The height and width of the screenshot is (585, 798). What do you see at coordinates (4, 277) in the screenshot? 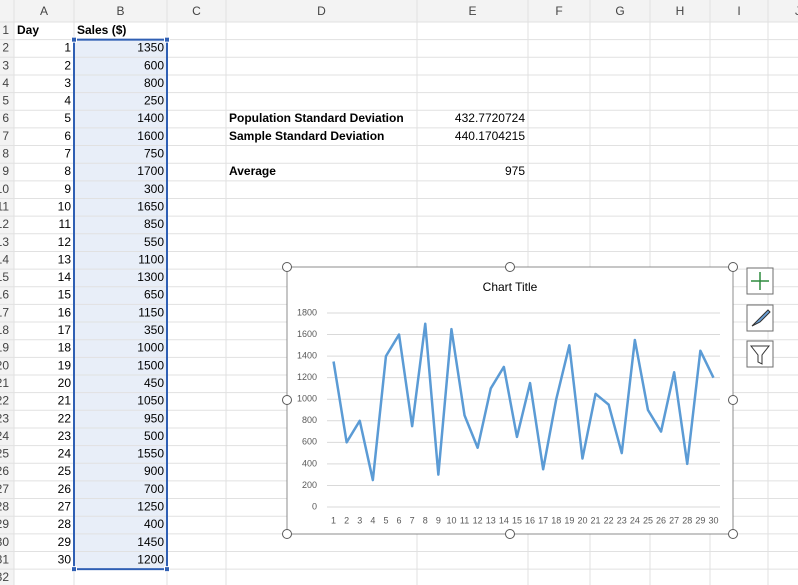
I see `row-header: 15` at bounding box center [4, 277].